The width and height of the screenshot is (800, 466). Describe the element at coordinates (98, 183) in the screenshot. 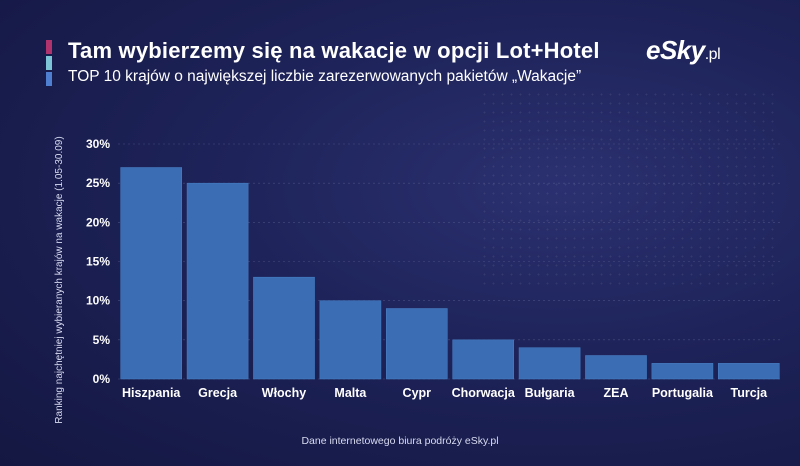

I see `y-tick-label: 25%` at that location.